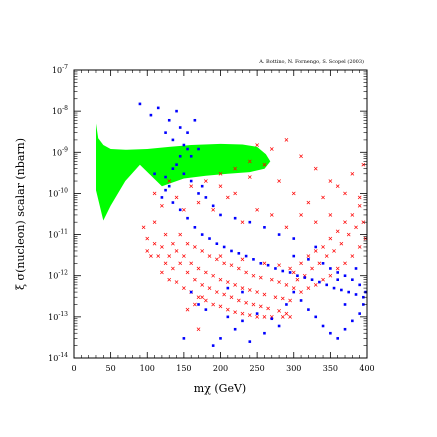  Describe the element at coordinates (73, 368) in the screenshot. I see `x-tick-label: 0` at that location.